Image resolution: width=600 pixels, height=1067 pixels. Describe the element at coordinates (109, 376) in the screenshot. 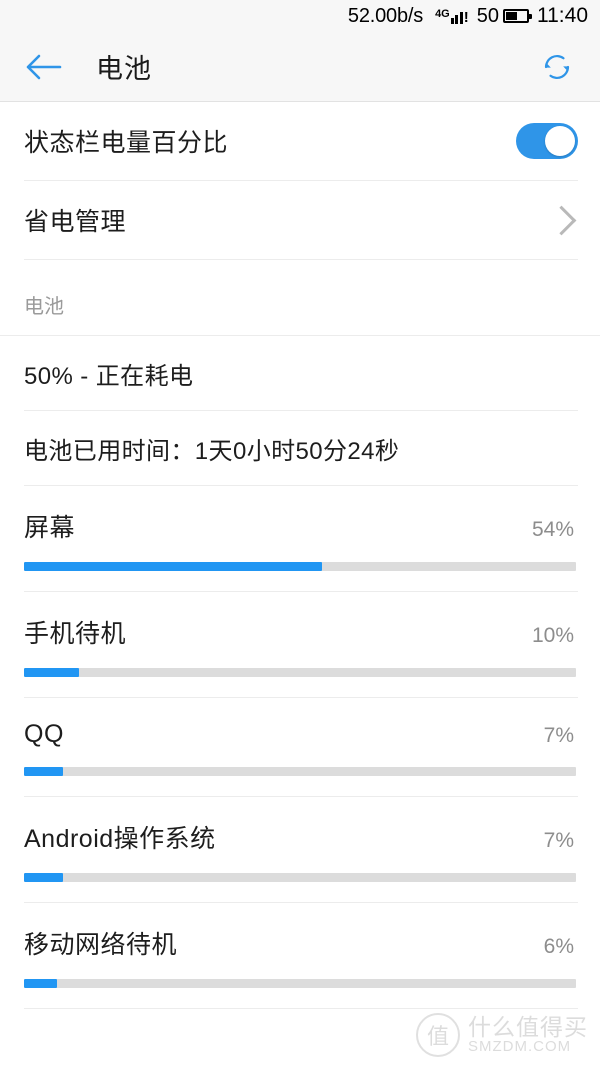

I see `battery-status-text: 50% - 正在耗电` at that location.